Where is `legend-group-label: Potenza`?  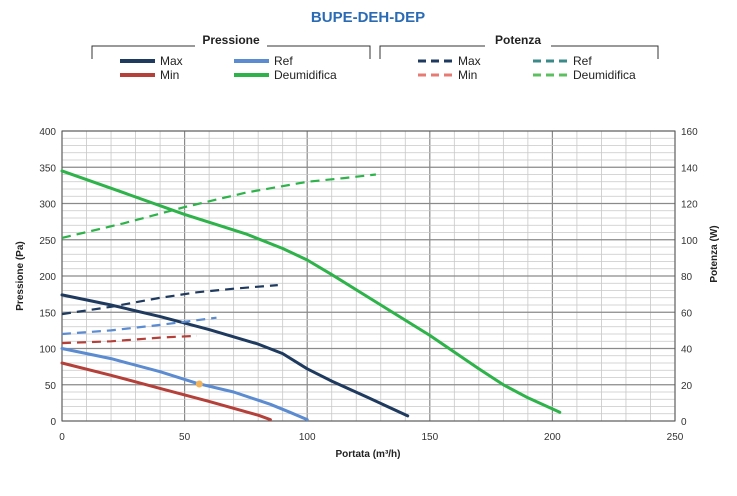 legend-group-label: Potenza is located at coordinates (518, 40).